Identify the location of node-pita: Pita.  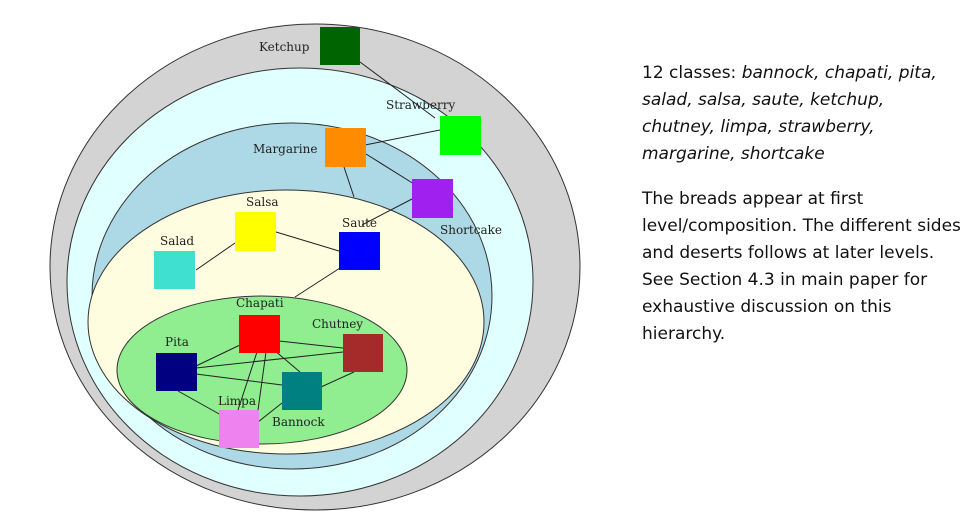
(176, 363).